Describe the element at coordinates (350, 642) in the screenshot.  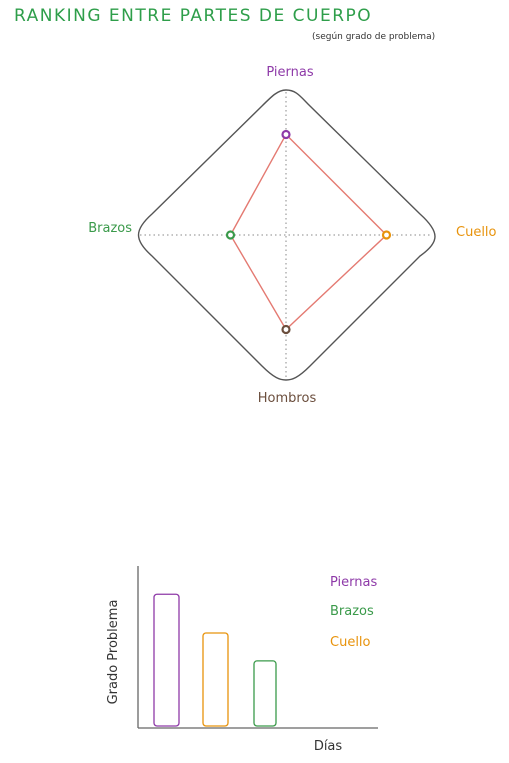
I see `legend-item-cuello: Cuello` at that location.